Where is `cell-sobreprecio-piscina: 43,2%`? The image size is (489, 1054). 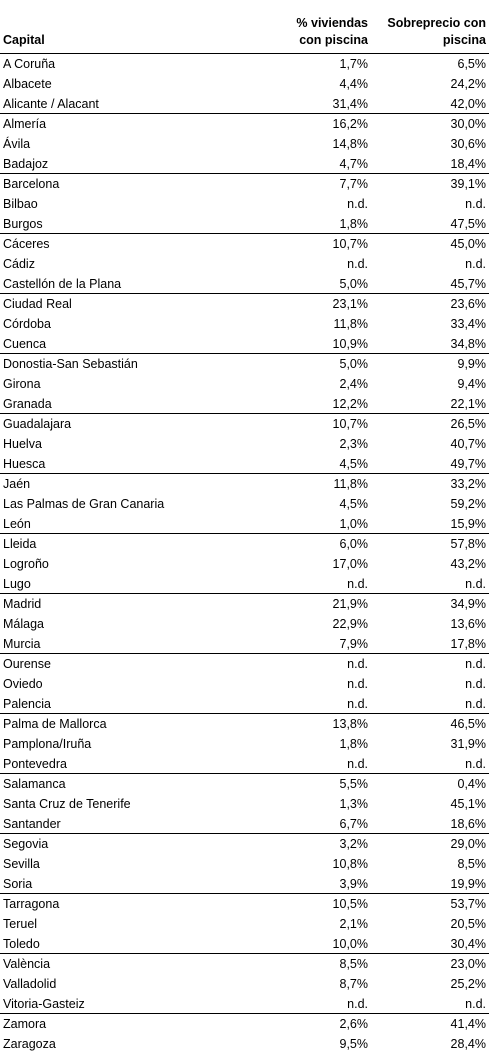 cell-sobreprecio-piscina: 43,2% is located at coordinates (468, 564).